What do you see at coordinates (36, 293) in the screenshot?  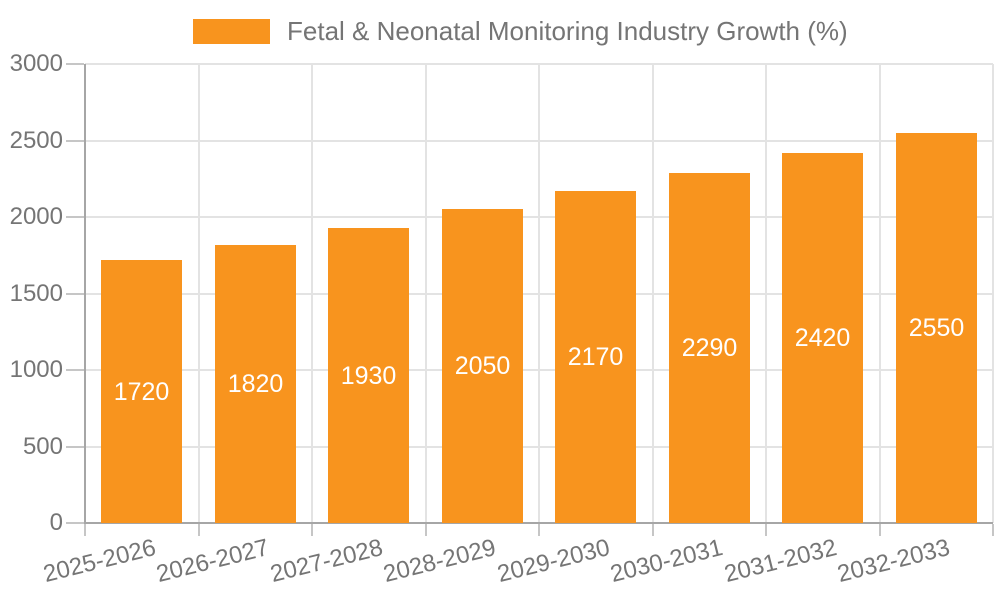 I see `y-tick-label: 1500` at bounding box center [36, 293].